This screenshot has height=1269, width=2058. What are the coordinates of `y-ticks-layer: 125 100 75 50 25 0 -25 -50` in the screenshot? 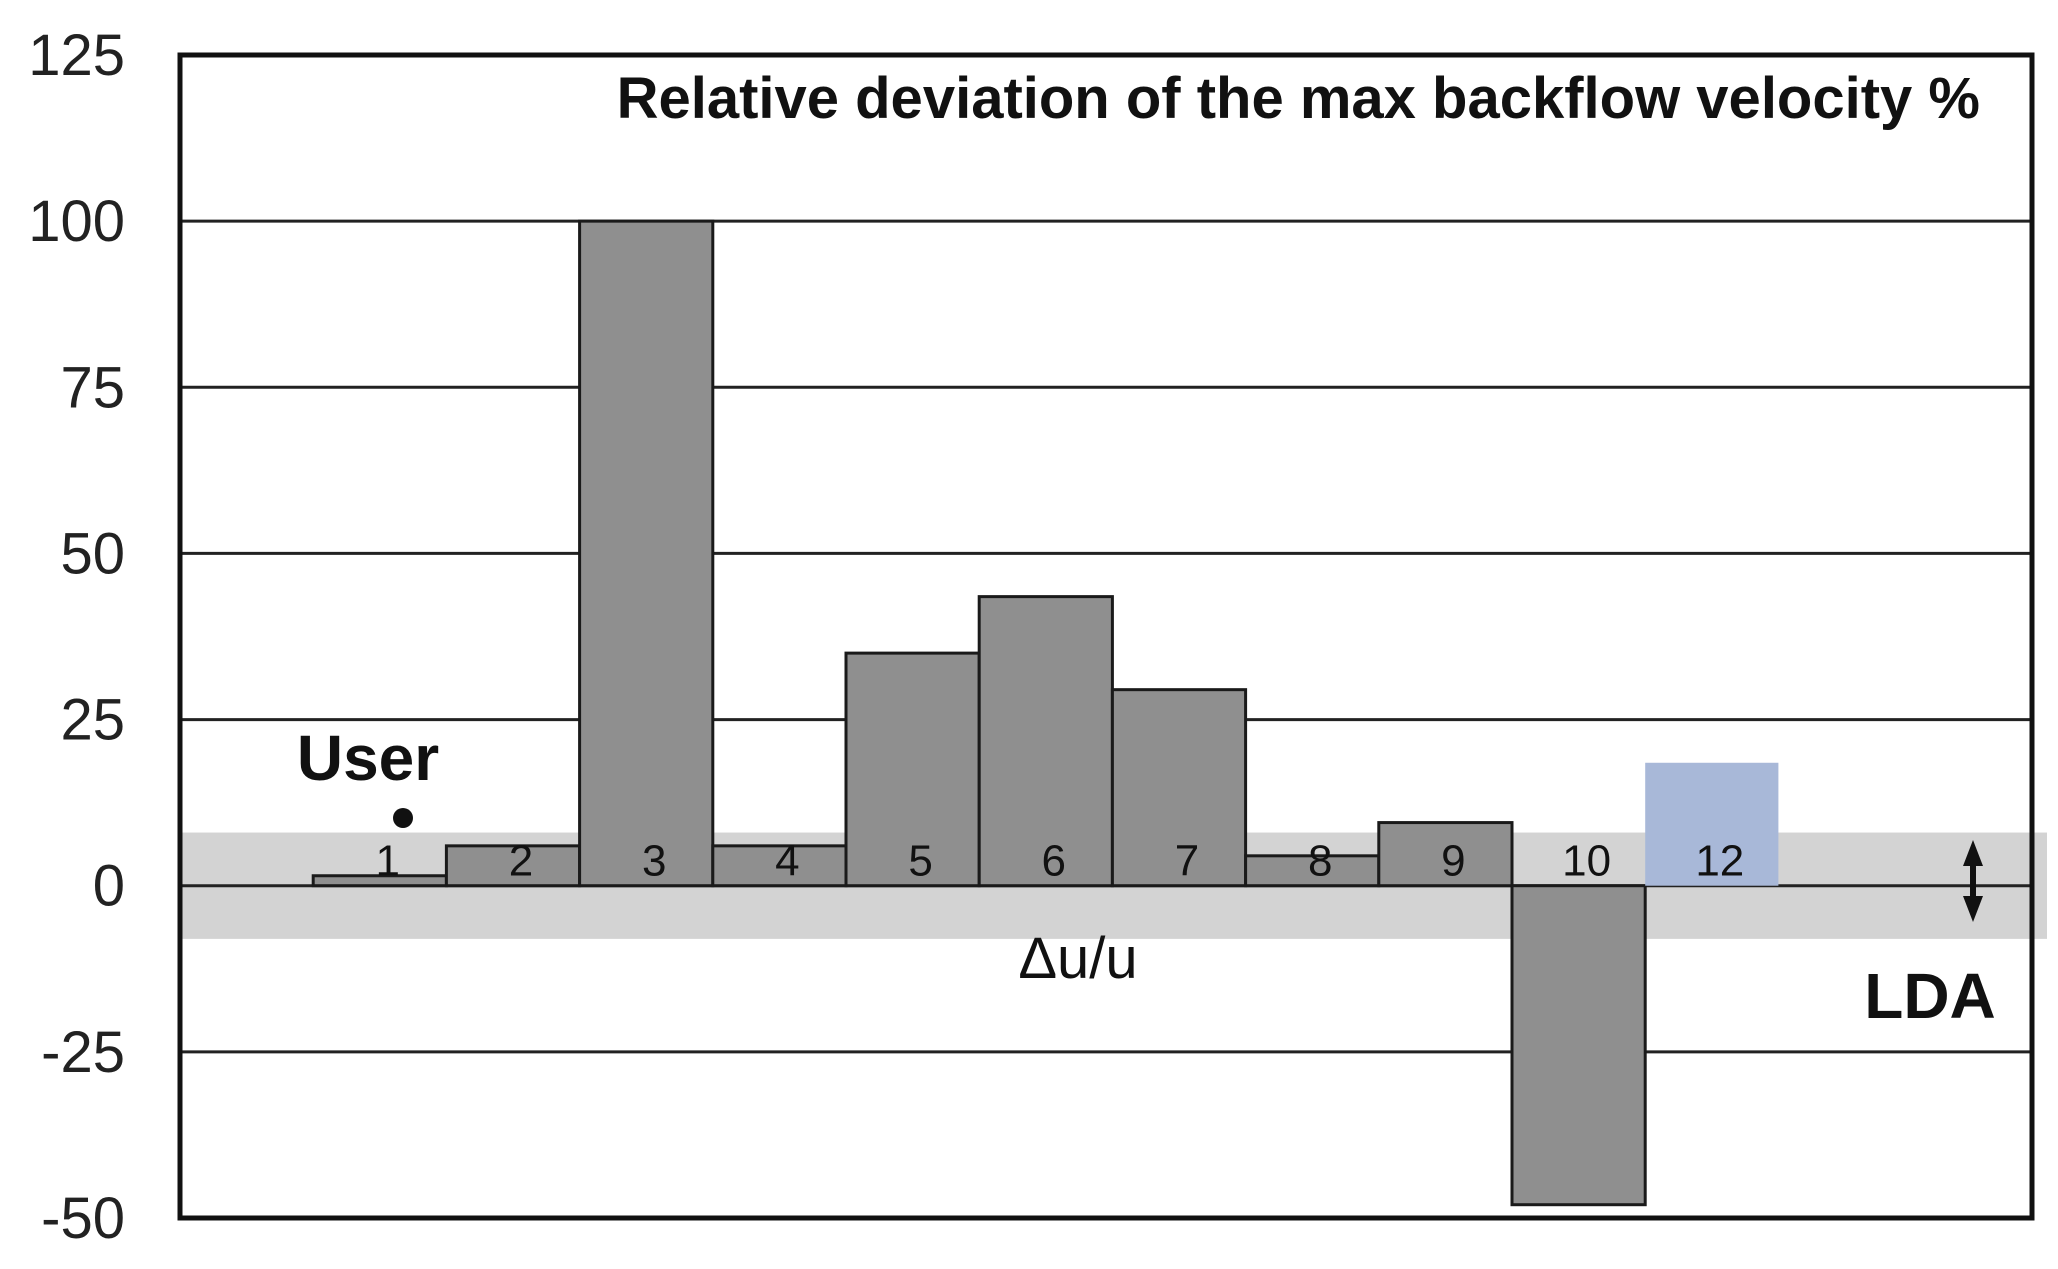 It's located at (76, 637).